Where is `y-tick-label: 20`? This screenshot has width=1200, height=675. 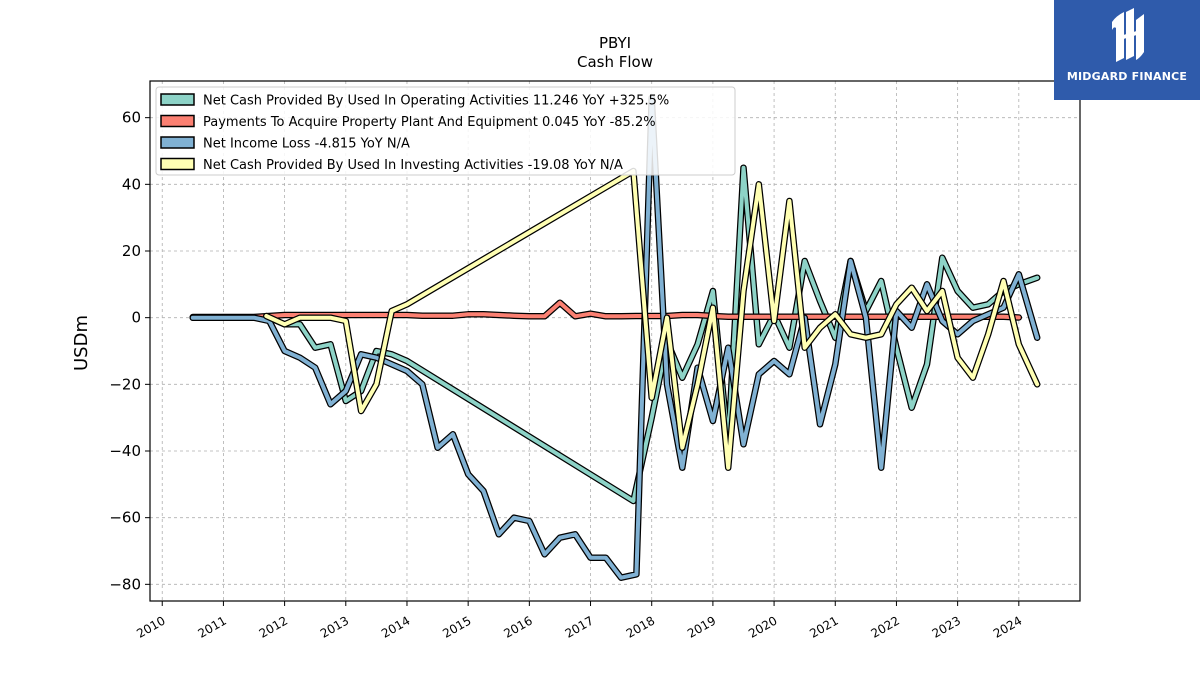 y-tick-label: 20 is located at coordinates (131, 251).